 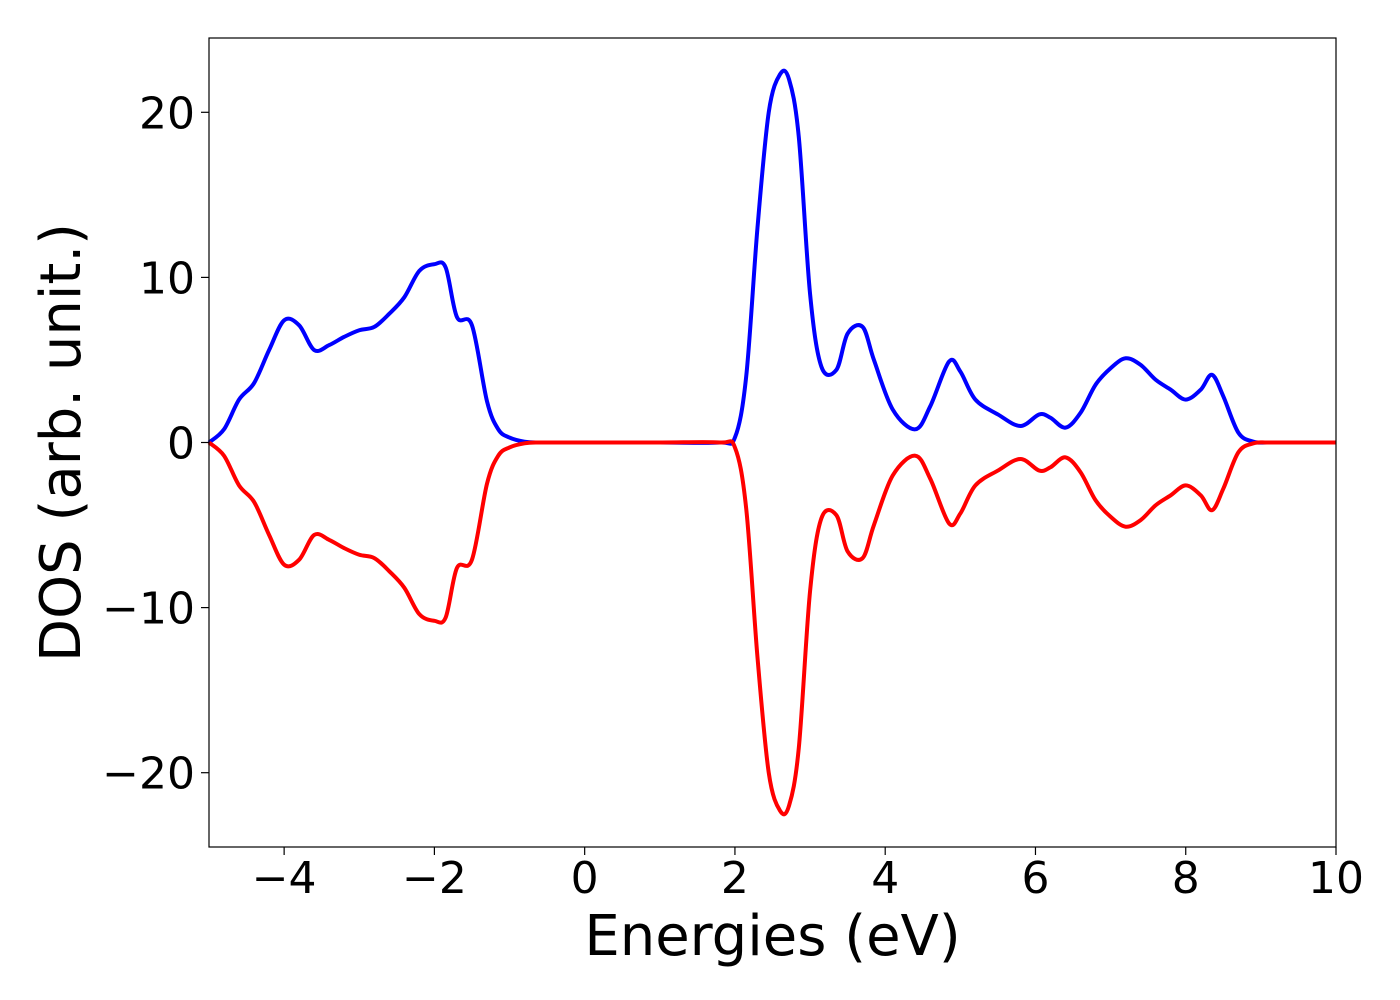 What do you see at coordinates (181, 444) in the screenshot?
I see `y-tick-label: 0` at bounding box center [181, 444].